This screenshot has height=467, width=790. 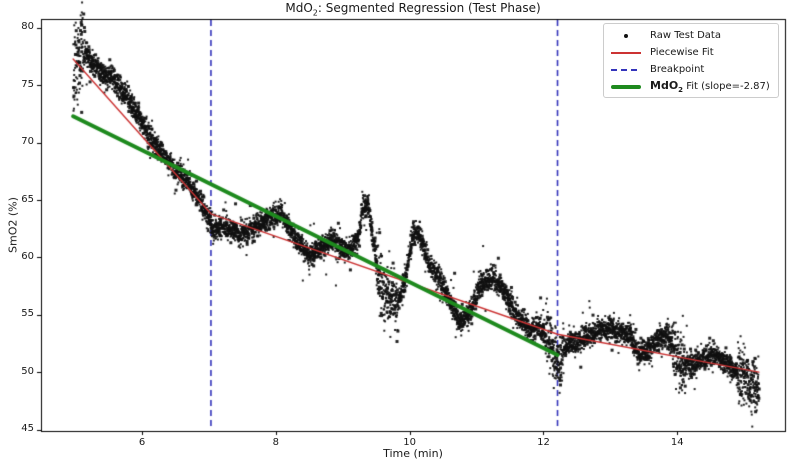 What do you see at coordinates (664, 85) in the screenshot?
I see `legend-mdo2-prefix: MdO` at bounding box center [664, 85].